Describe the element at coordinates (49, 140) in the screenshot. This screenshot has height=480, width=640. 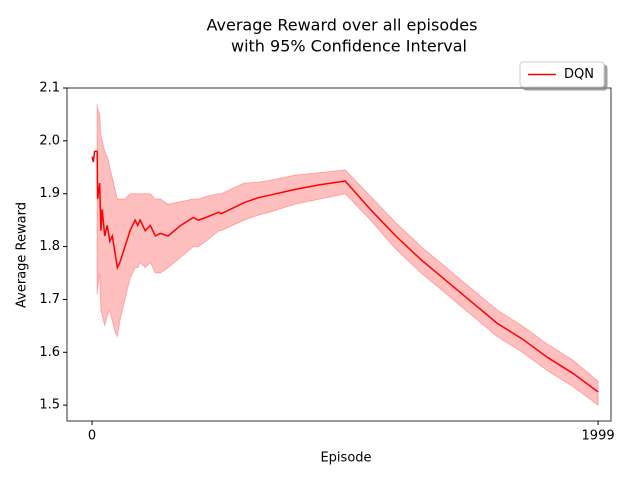
I see `y-tick-label: 2.0` at that location.